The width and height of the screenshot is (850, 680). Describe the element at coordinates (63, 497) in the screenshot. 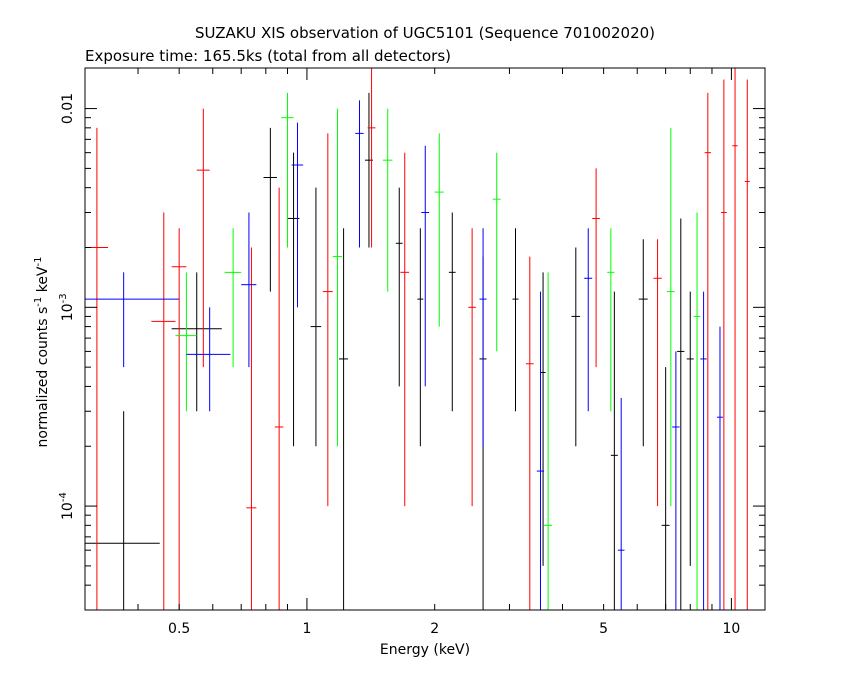

I see `y-tick-exponent: -4` at that location.